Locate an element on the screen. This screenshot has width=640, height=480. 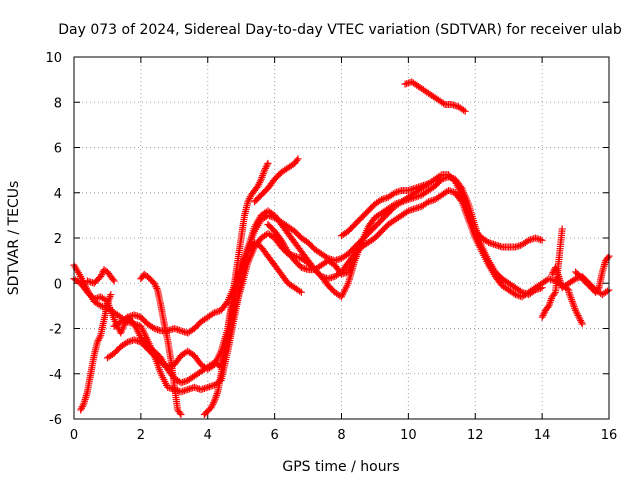
y-axis-label: SDTVAR / TECUs is located at coordinates (14, 238).